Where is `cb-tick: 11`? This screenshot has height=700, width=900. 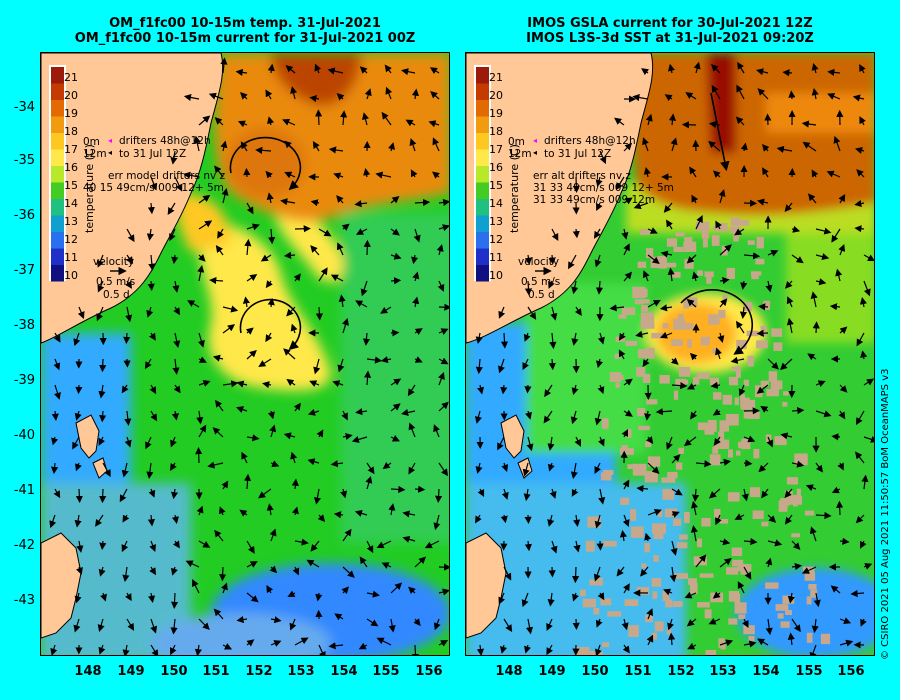
cb-tick: 11 is located at coordinates (71, 257).